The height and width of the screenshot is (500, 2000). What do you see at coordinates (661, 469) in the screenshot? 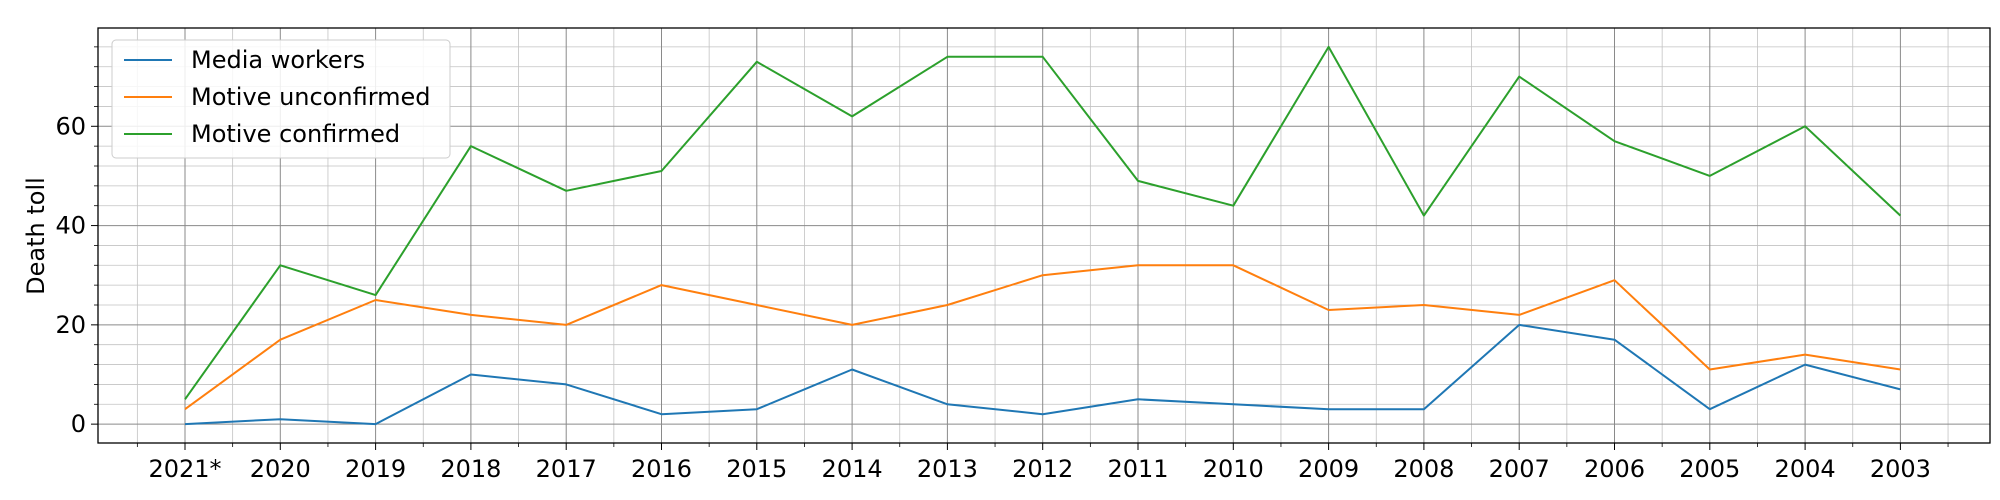
I see `x-tick-label: 2016` at bounding box center [661, 469].